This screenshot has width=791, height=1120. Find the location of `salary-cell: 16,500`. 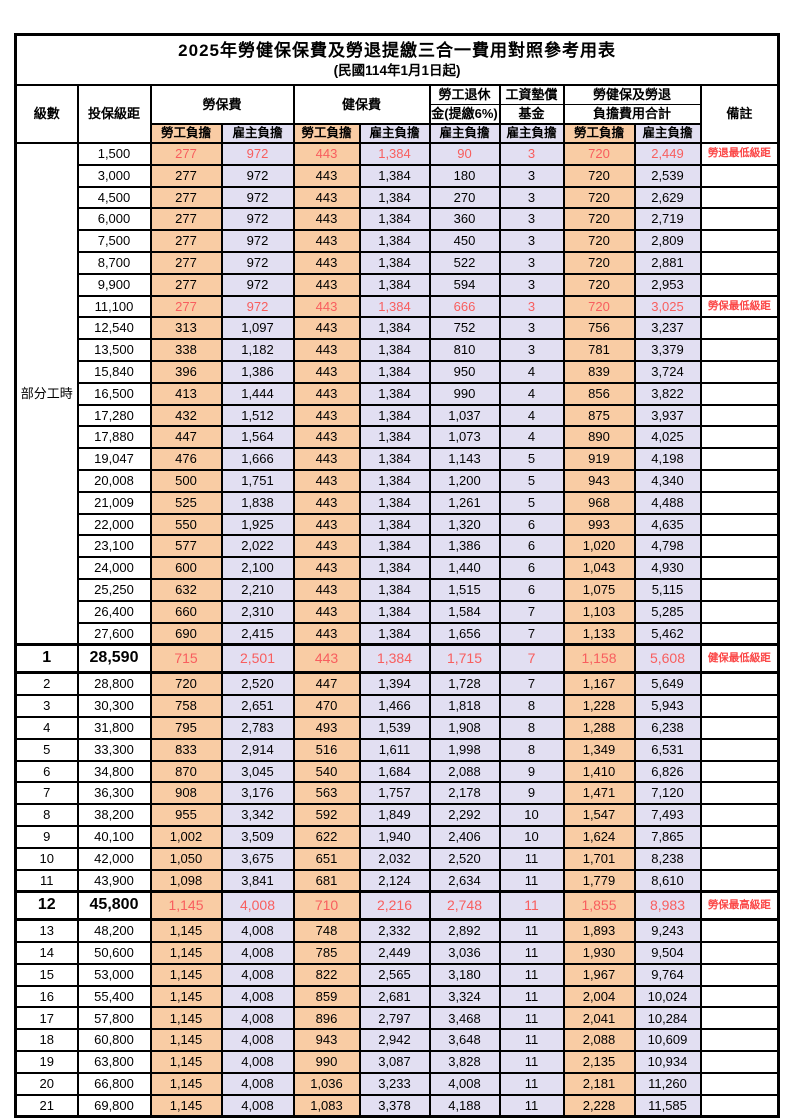

salary-cell: 16,500 is located at coordinates (114, 393).